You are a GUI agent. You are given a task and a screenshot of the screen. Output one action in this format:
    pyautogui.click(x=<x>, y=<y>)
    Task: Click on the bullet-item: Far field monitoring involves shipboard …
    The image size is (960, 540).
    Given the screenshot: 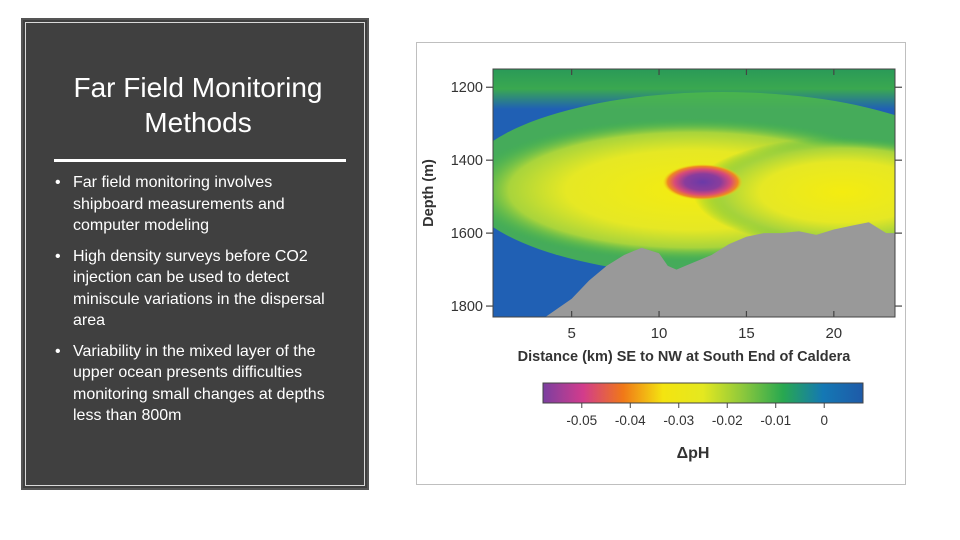 What is the action you would take?
    pyautogui.click(x=200, y=204)
    